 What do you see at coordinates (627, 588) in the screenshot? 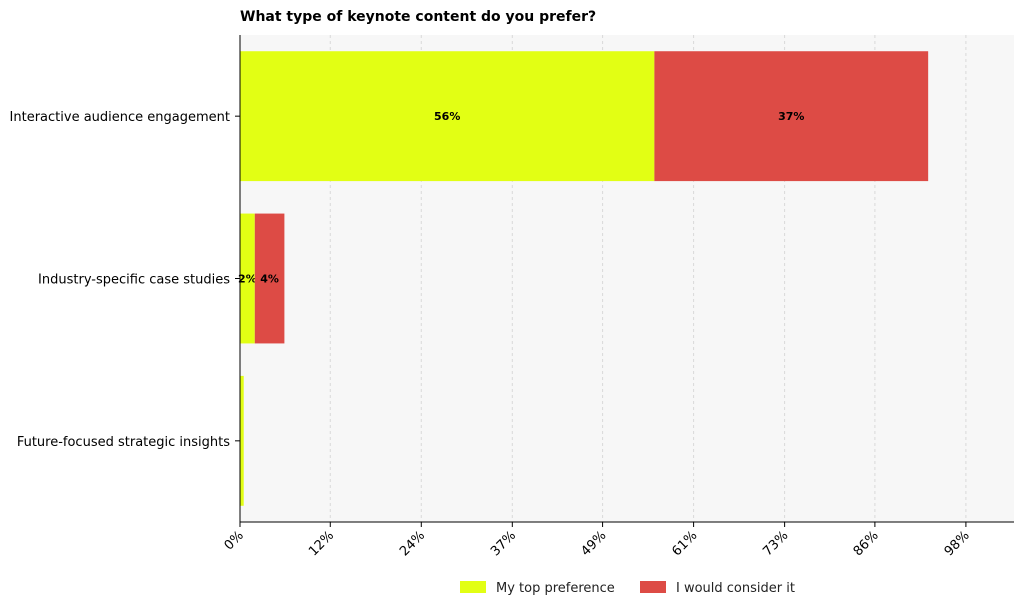
I see `legend: My top preference I would consider it` at bounding box center [627, 588].